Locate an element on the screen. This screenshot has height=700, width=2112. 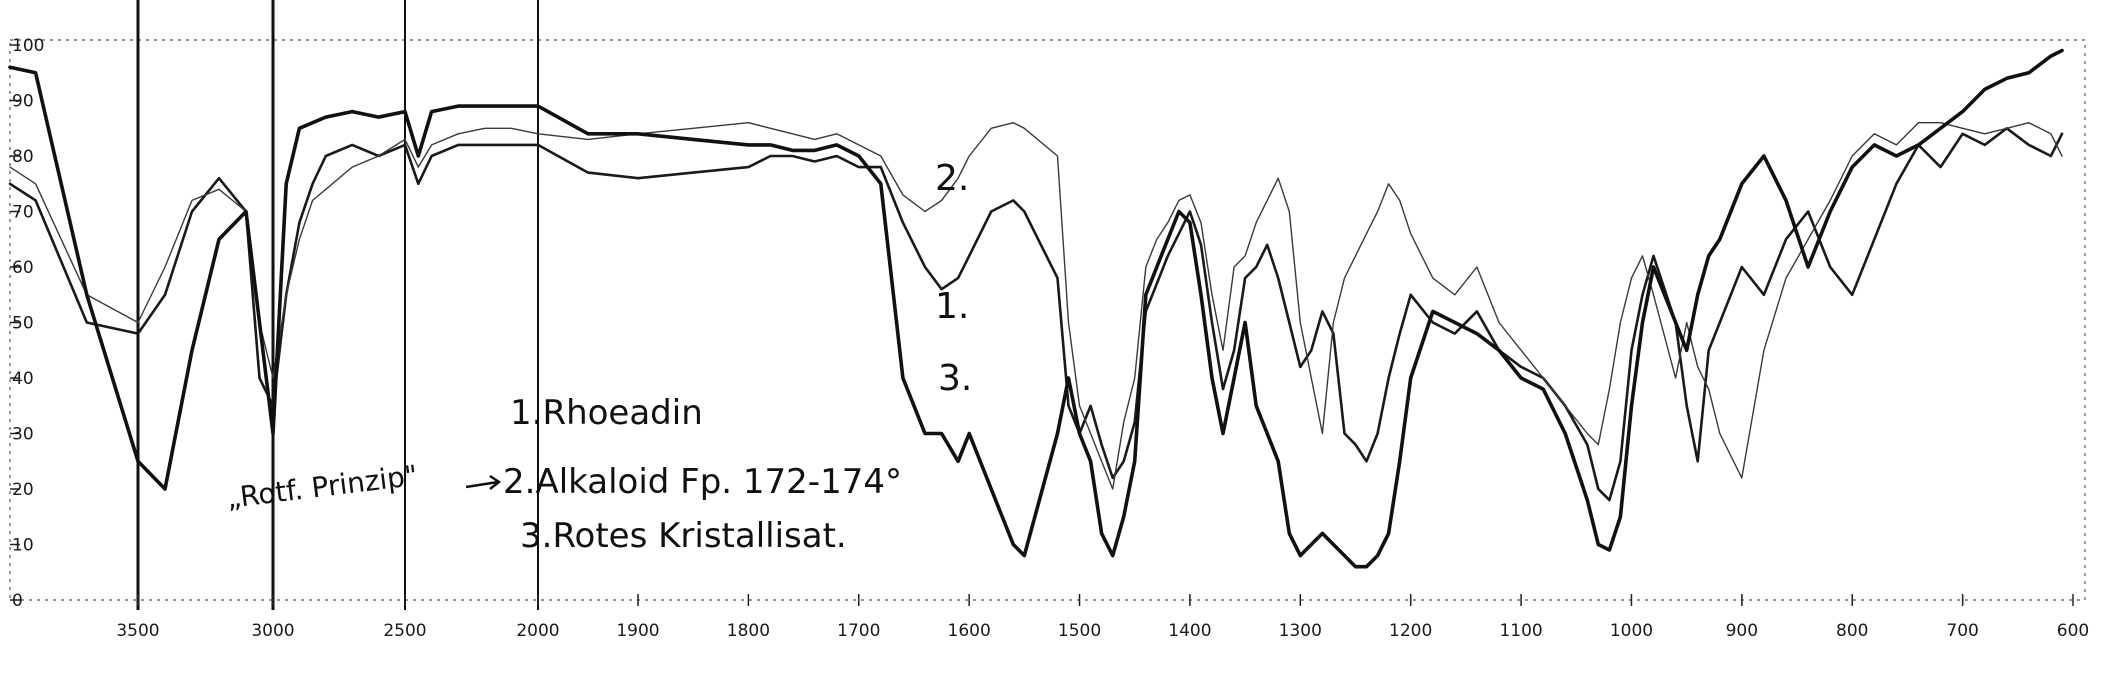
y-axis-ticks: 0 10 20 30 40 50 60 70 80 90 100 is located at coordinates (27, 323).